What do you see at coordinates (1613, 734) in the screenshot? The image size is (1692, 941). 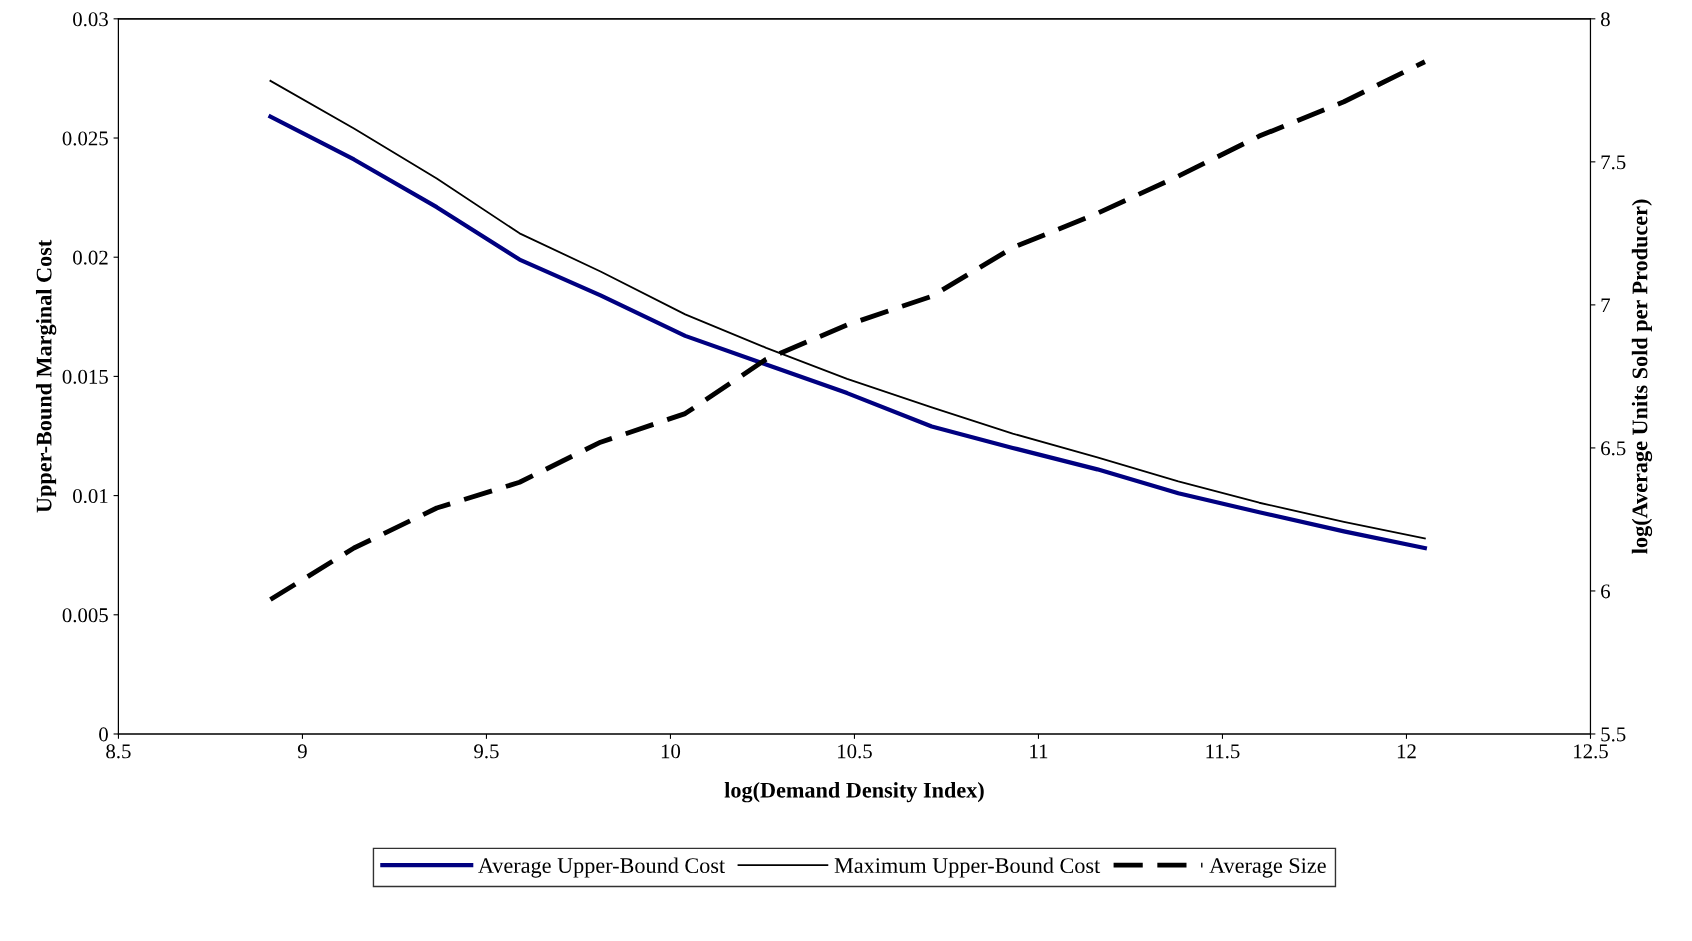 I see `y2-tick-label: 5.5` at bounding box center [1613, 734].